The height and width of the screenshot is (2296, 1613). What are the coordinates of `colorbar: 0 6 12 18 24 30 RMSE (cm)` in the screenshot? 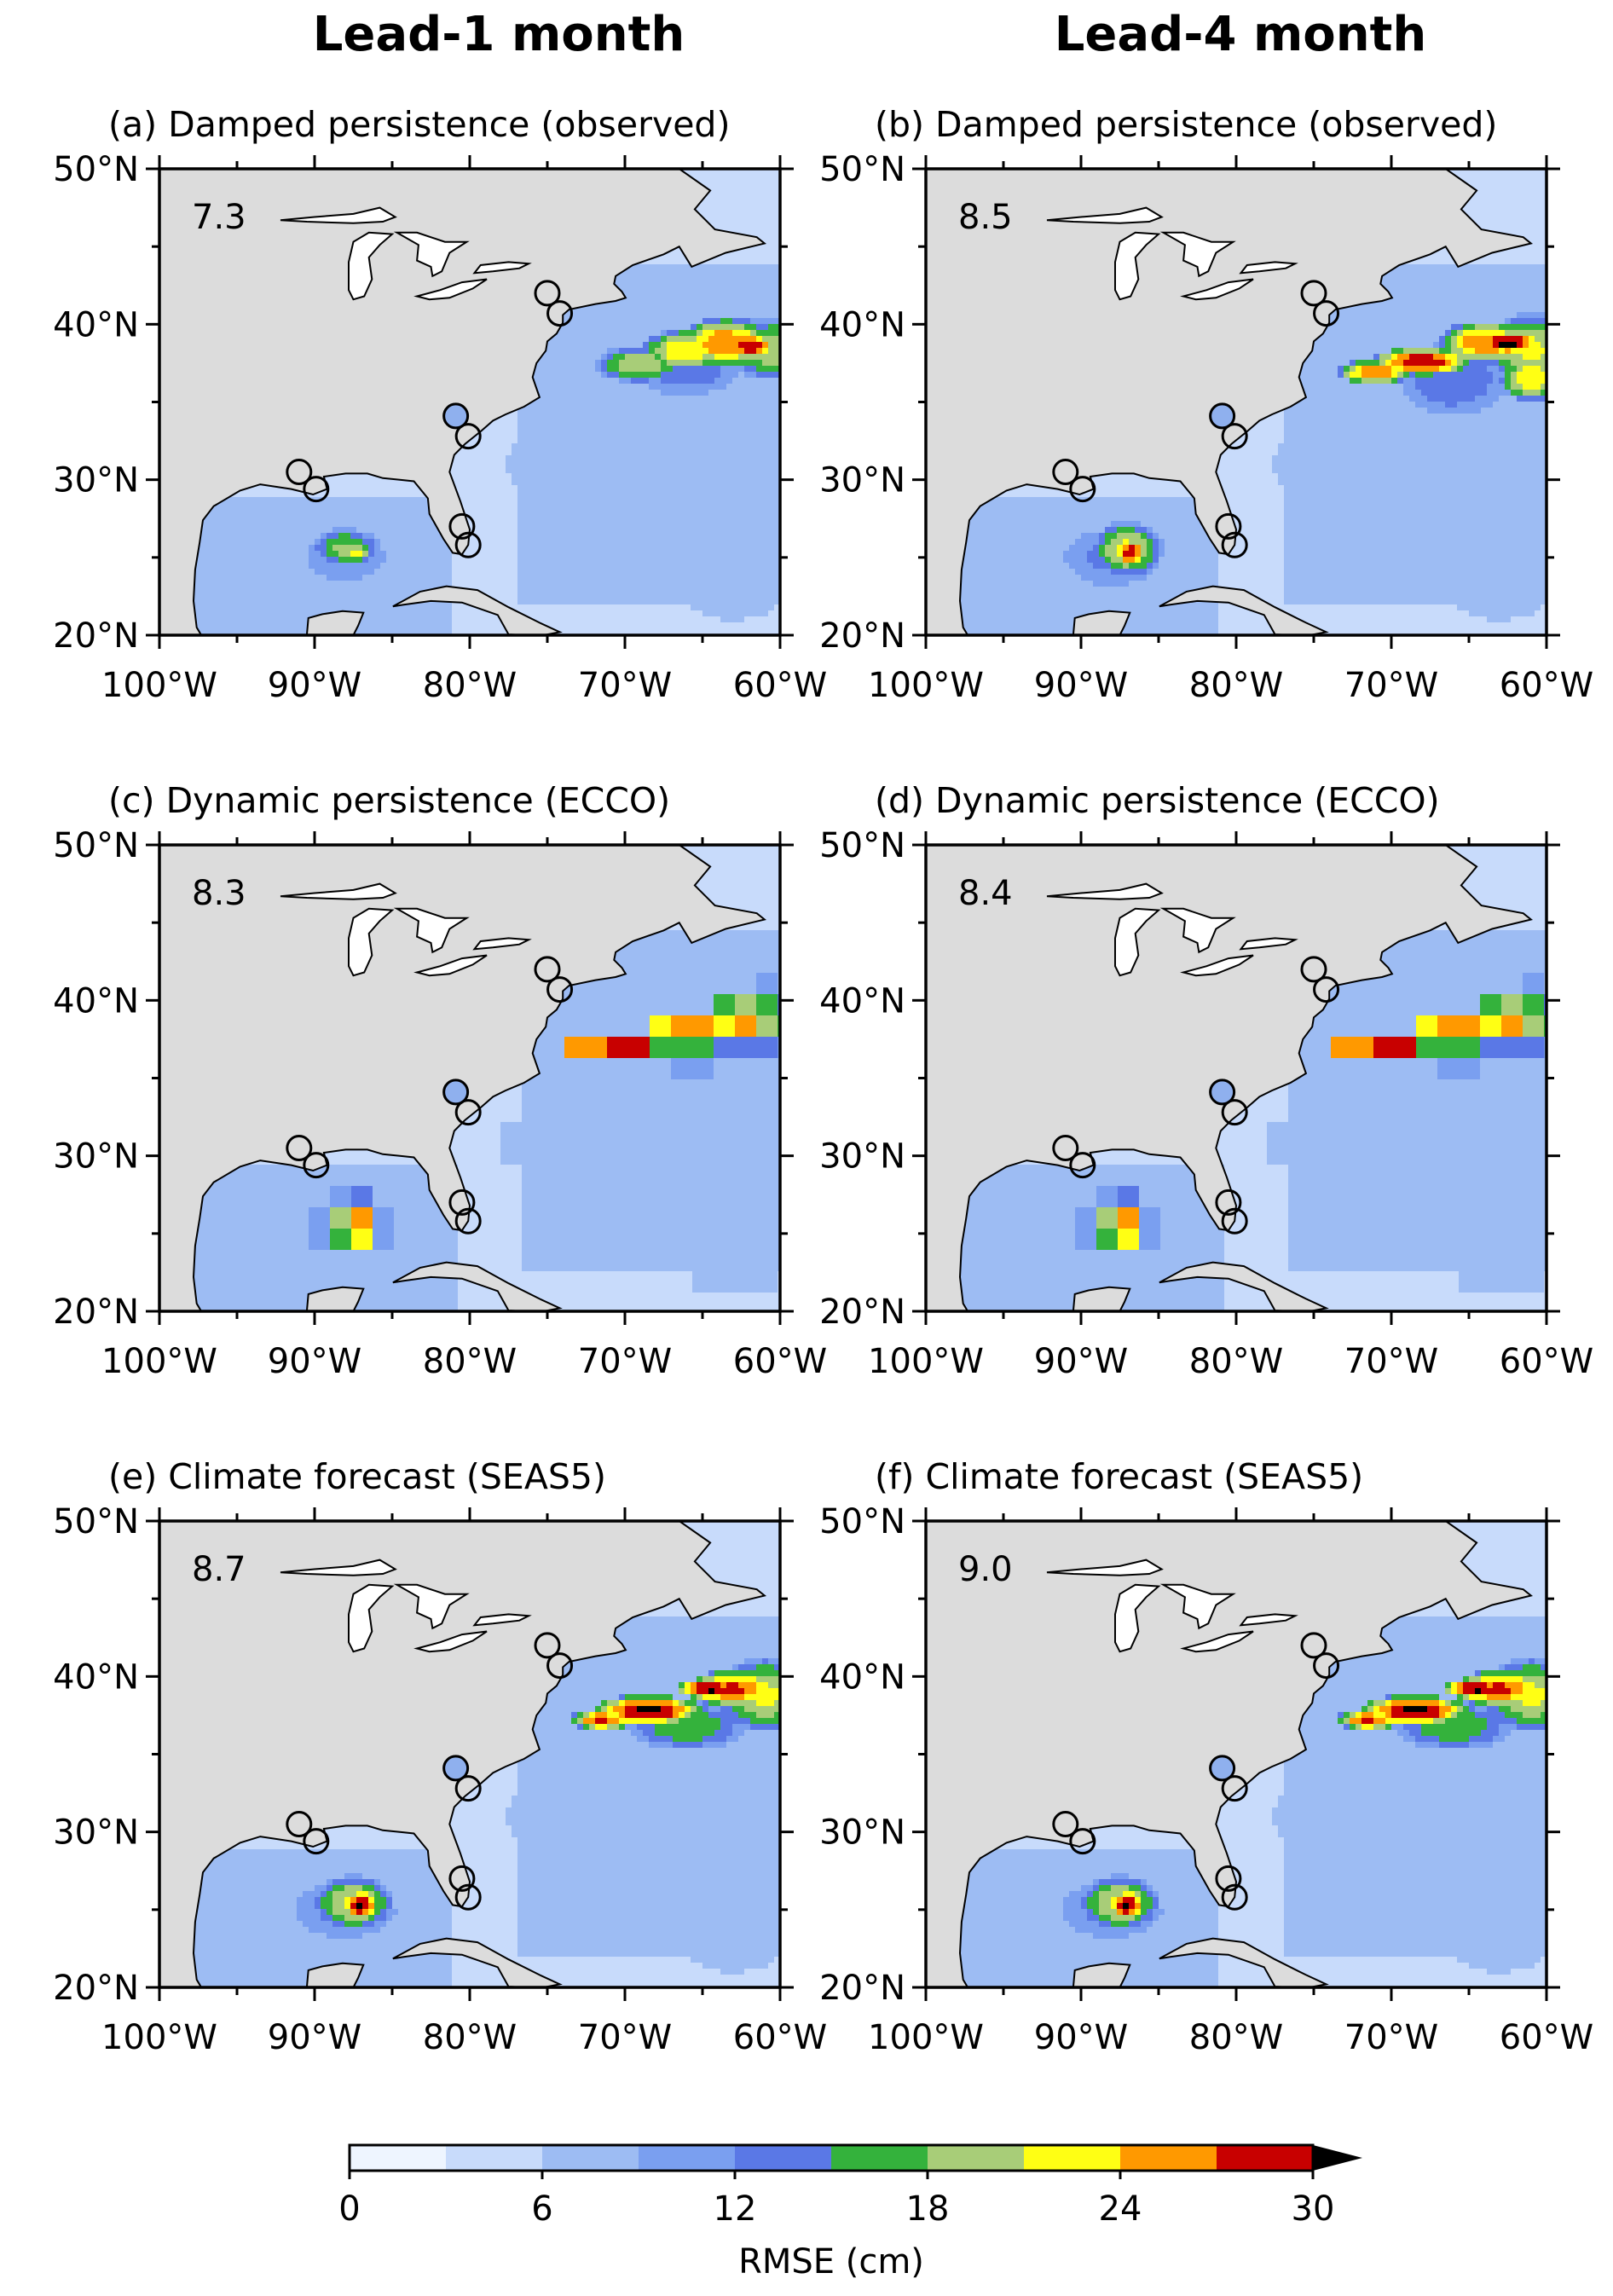 It's located at (850, 2213).